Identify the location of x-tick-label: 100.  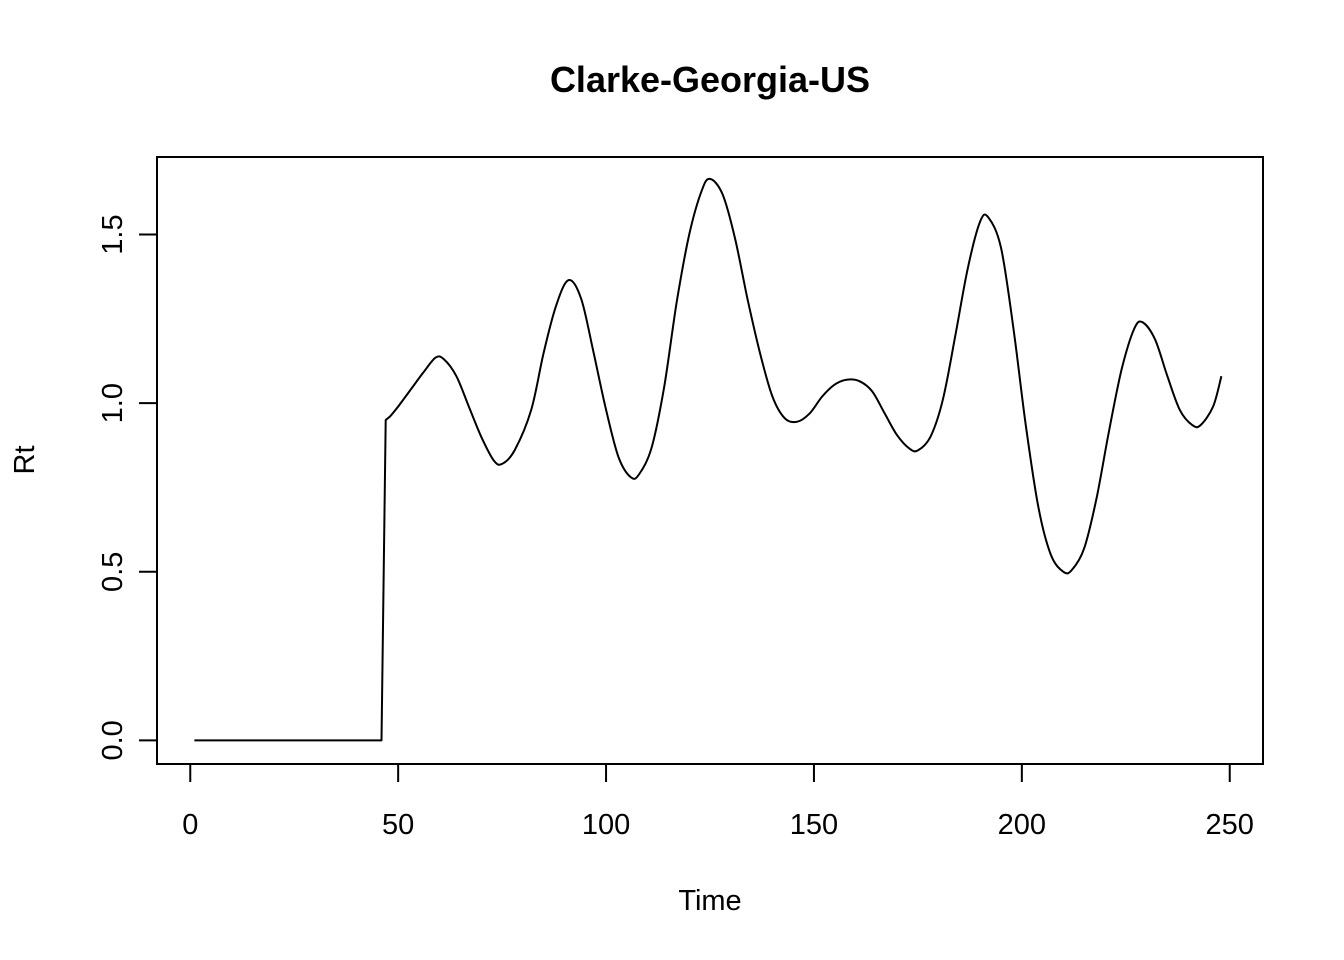
(606, 825).